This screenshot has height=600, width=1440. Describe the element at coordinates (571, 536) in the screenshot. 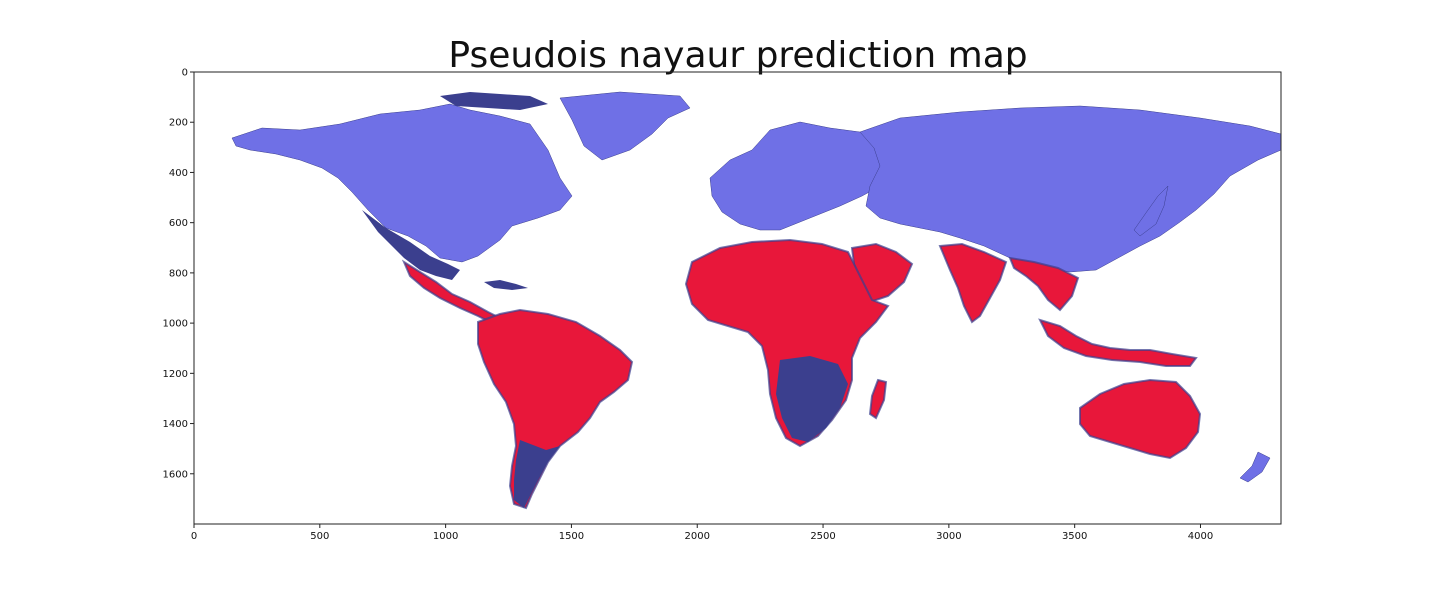

I see `x-tick-label: 1500` at that location.